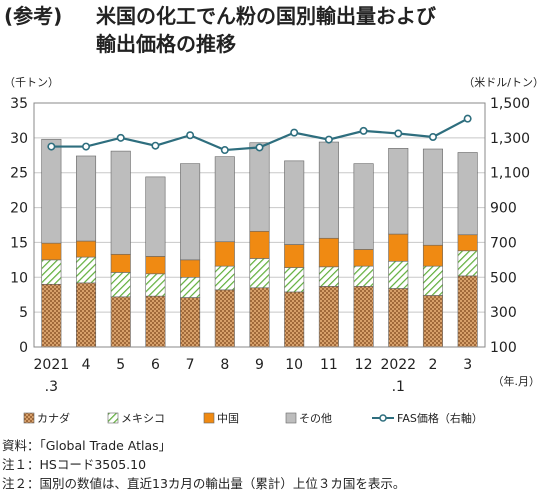  I want to click on y-tick-label: 5, so click(23, 313).